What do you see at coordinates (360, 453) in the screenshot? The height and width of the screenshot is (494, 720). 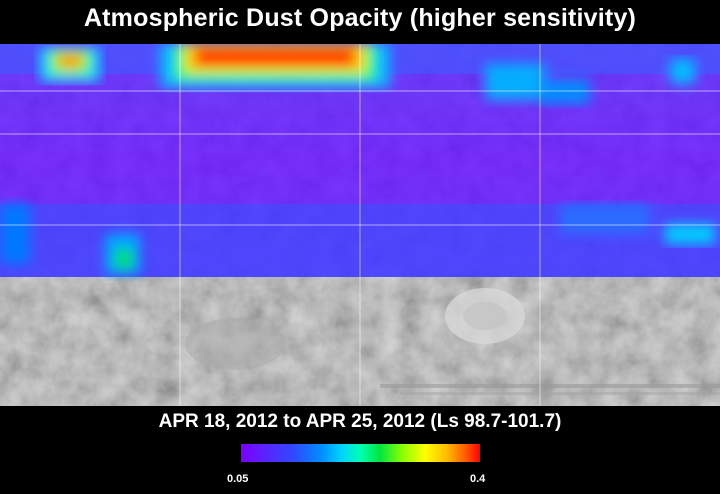 I see `opacity-colorbar` at bounding box center [360, 453].